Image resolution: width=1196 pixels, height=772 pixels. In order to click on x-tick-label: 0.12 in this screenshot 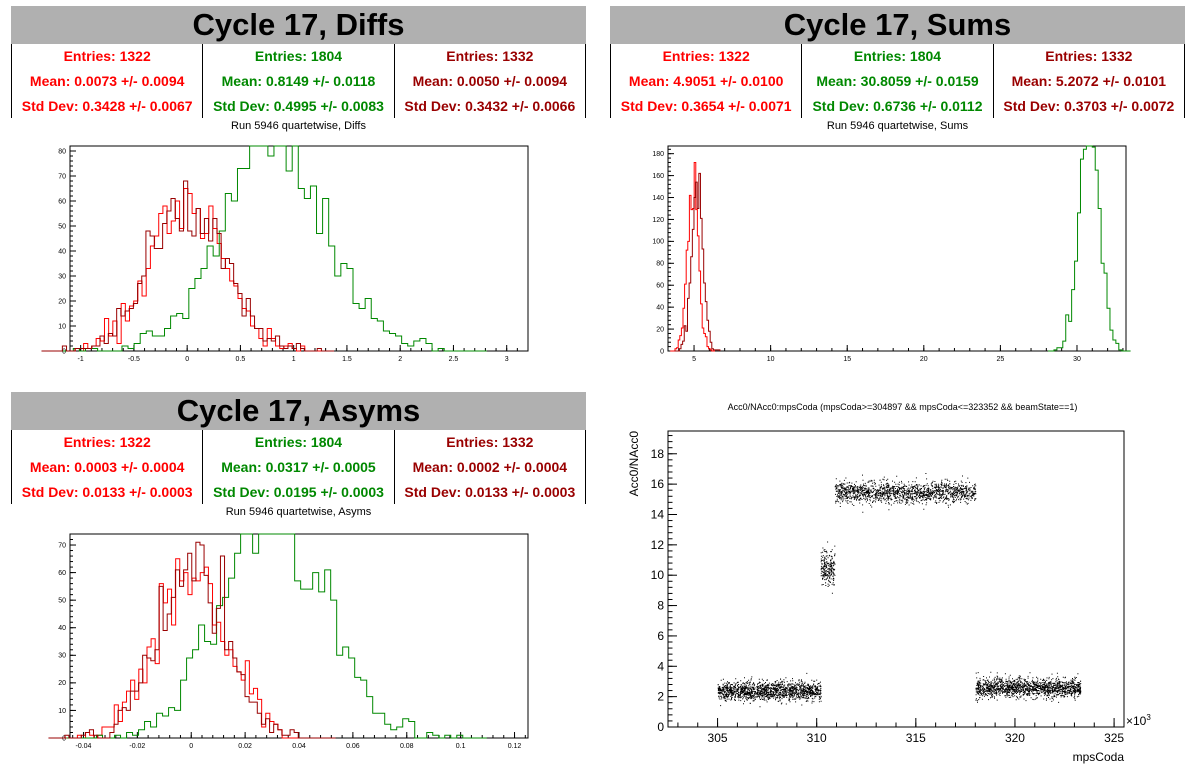, I will do `click(515, 746)`.